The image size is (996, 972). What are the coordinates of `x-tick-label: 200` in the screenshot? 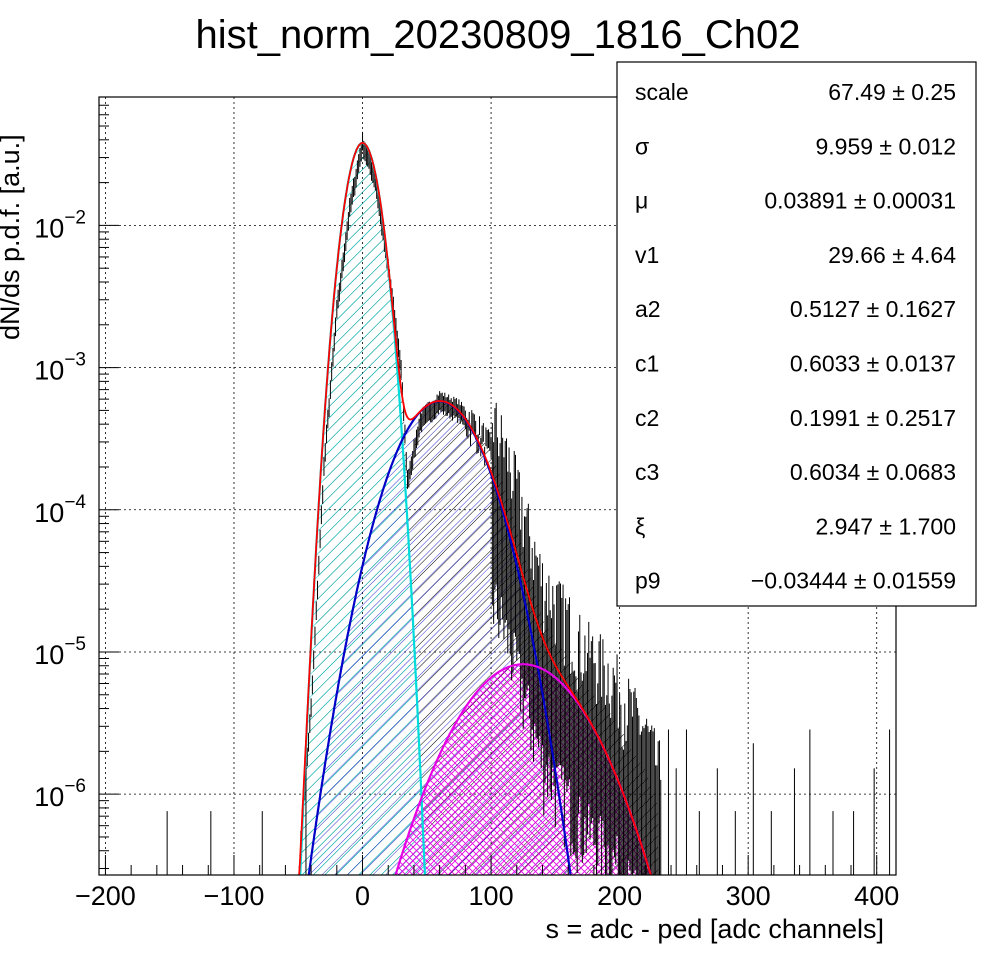 It's located at (619, 896).